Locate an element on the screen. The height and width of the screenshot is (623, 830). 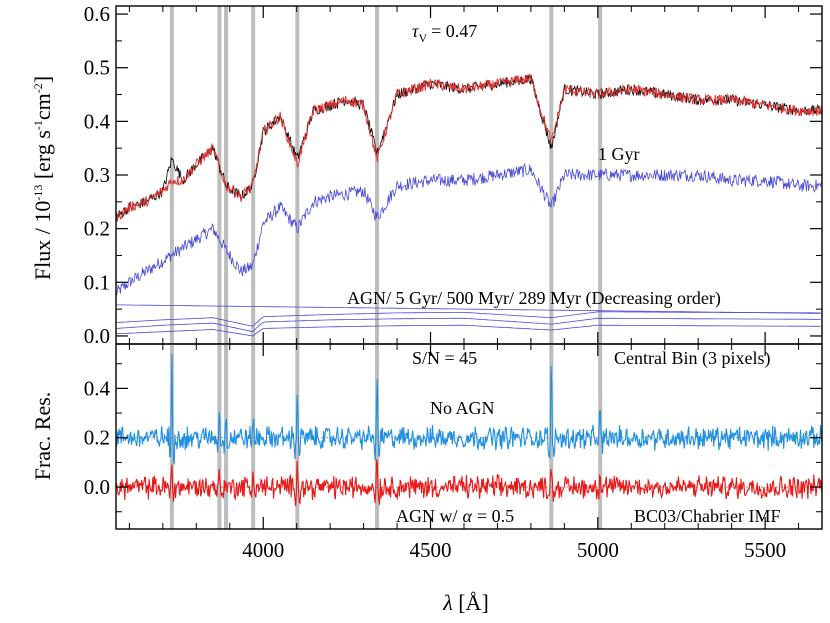
bottom-y-axis-label: Frac. Res. is located at coordinates (42, 436).